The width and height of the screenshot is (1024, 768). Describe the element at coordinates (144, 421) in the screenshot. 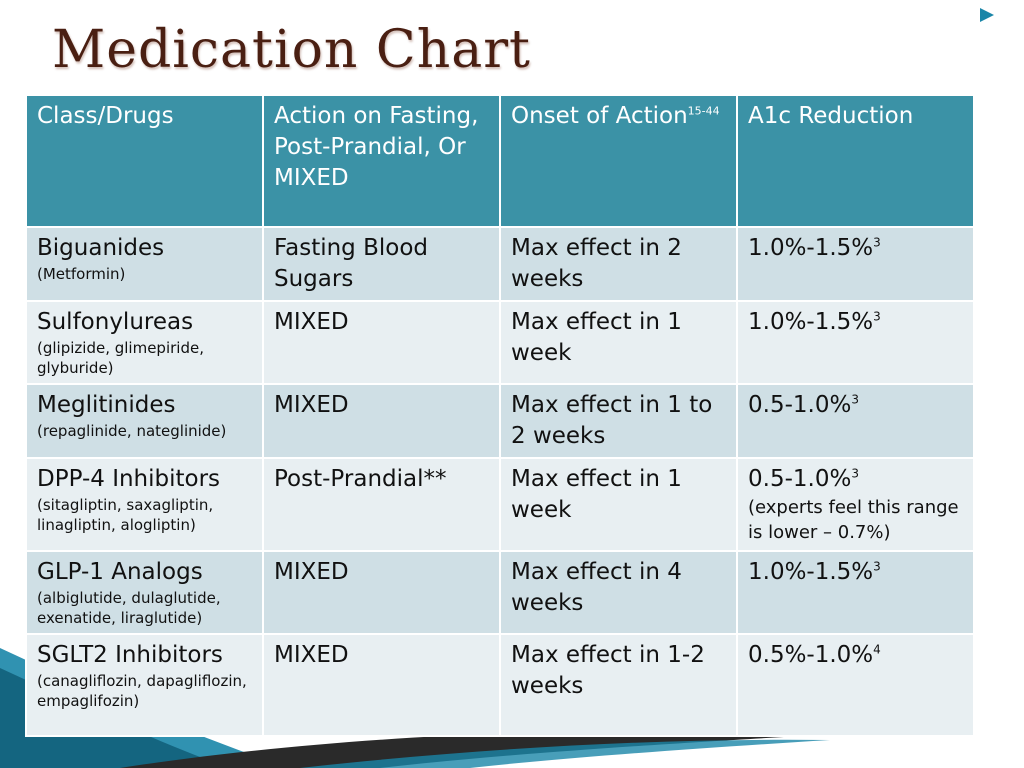

I see `cell-class: Meglitinides (repaglinide, nateglinide)` at that location.